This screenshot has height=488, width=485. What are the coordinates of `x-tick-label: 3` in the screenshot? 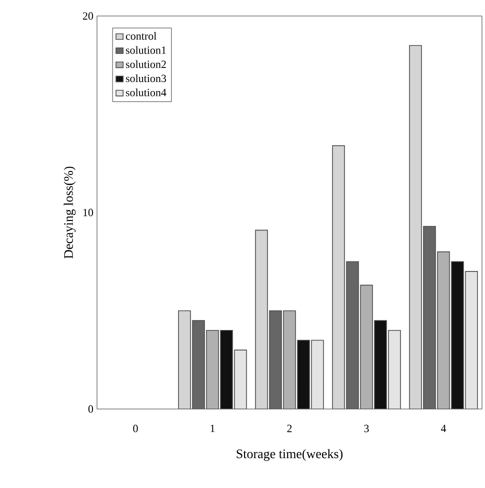 It's located at (366, 428).